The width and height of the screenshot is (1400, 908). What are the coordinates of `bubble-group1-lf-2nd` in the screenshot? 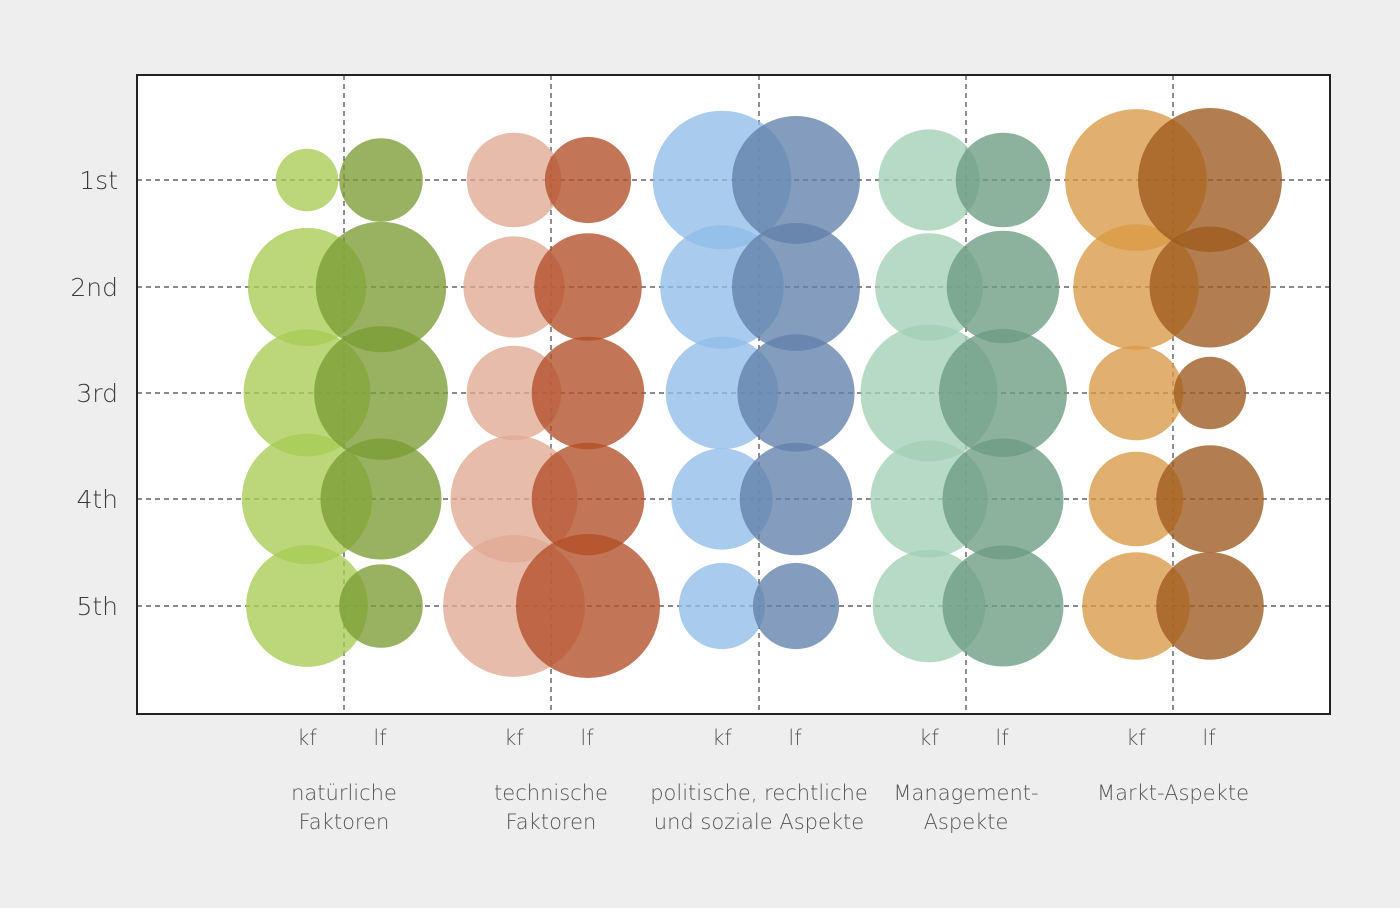 It's located at (381, 287).